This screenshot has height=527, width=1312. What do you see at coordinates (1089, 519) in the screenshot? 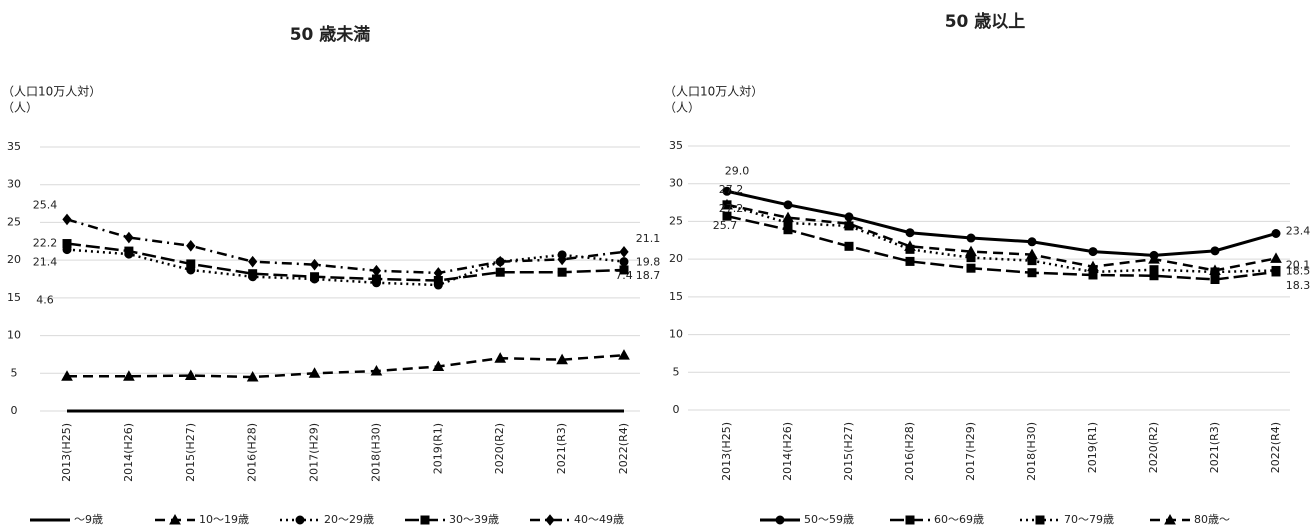
I see `legend-label: 70〜79歳` at bounding box center [1089, 519].